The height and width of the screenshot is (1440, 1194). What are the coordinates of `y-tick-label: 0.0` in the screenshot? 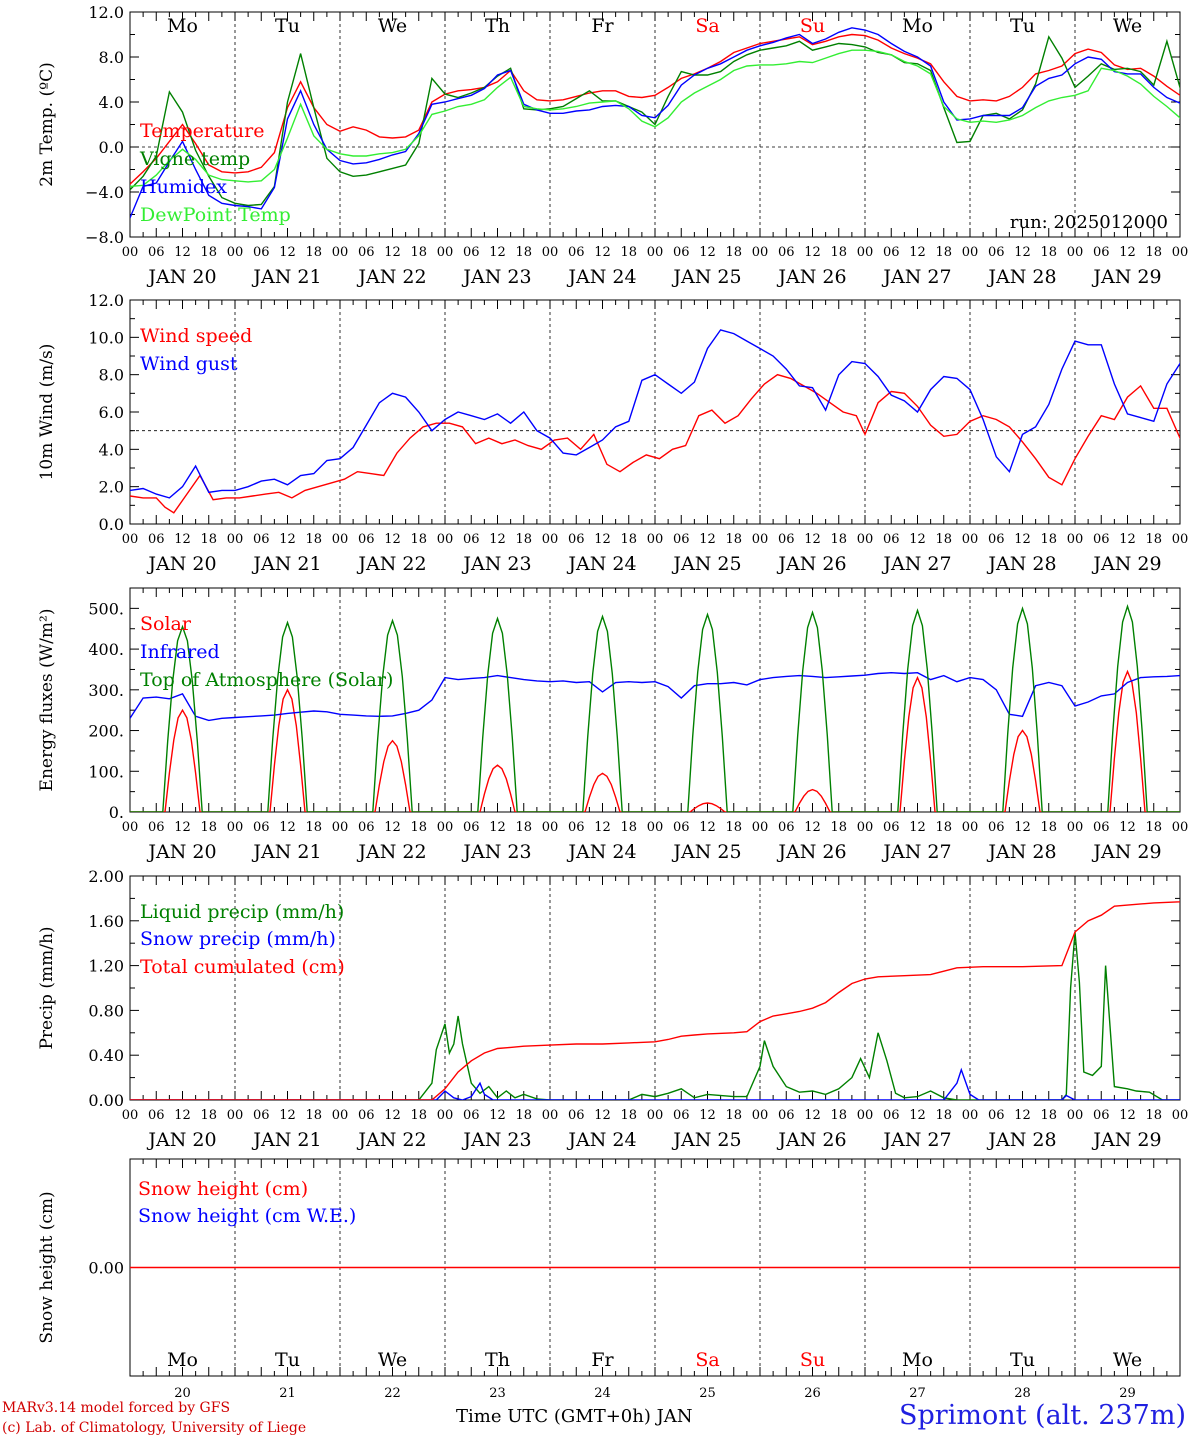 It's located at (111, 524).